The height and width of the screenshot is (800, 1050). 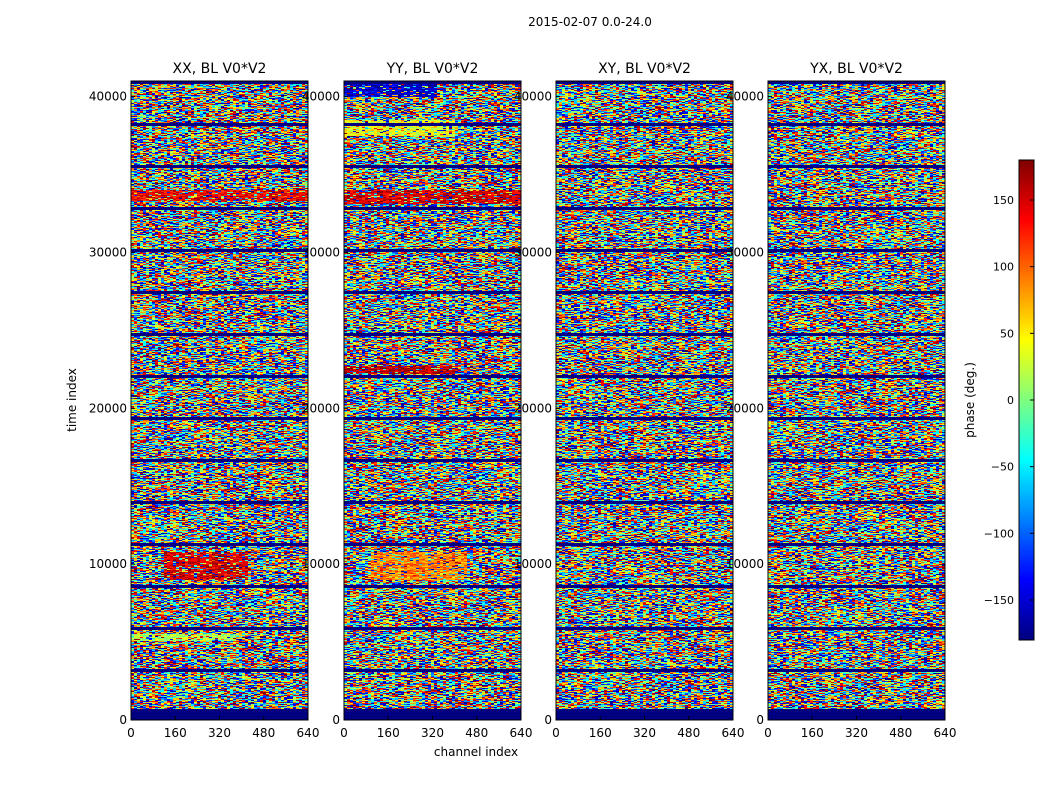 I want to click on colorbar-tick-label: −150, so click(x=999, y=600).